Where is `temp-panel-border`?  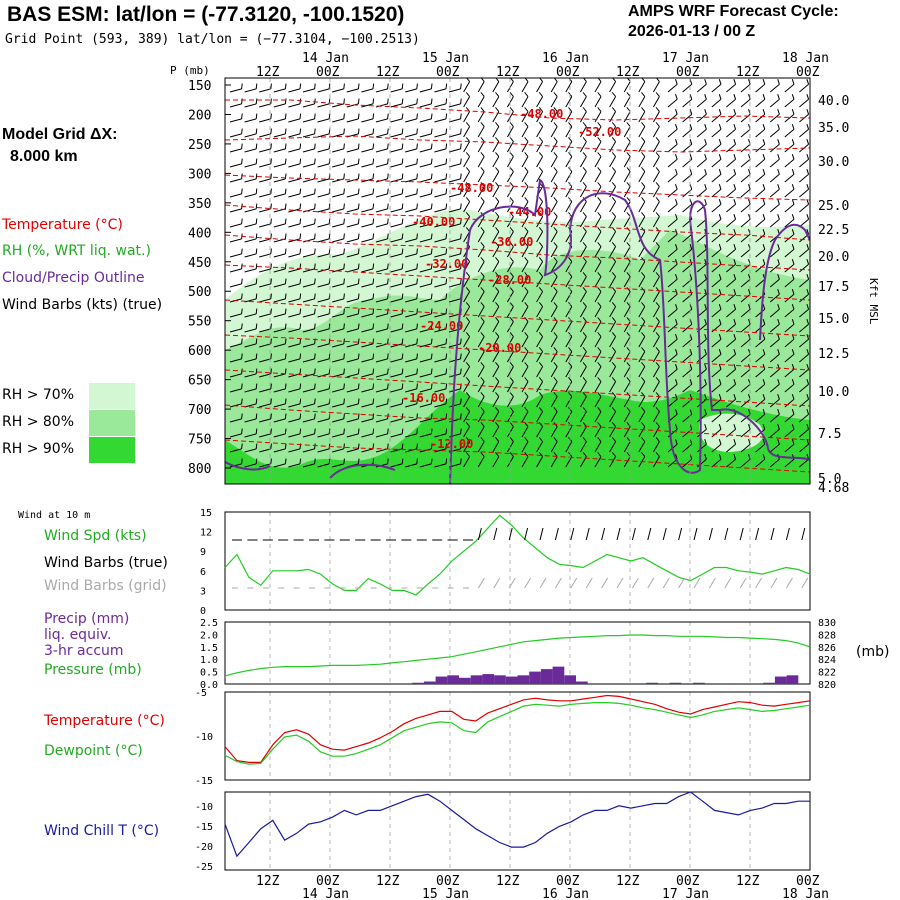 temp-panel-border is located at coordinates (517, 736).